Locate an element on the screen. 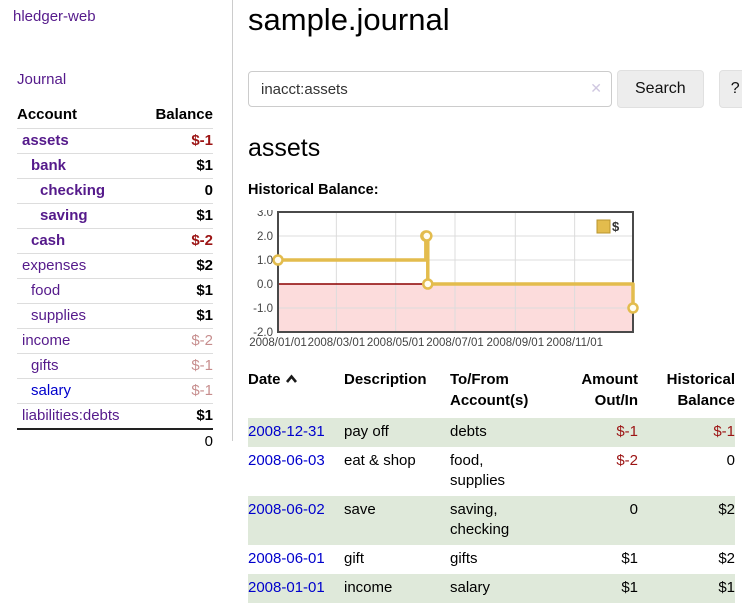 The width and height of the screenshot is (742, 603). transaction-amount: $-2 is located at coordinates (627, 460).